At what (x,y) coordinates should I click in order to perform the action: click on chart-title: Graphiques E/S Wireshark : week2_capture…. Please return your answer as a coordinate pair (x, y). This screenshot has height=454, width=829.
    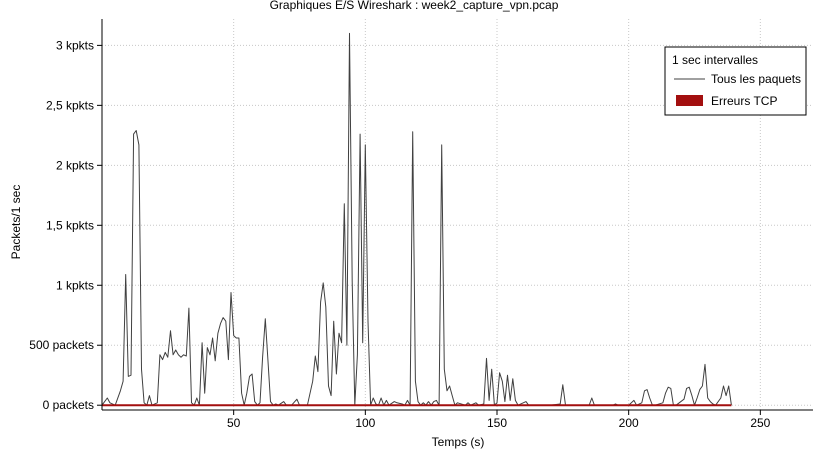
    Looking at the image, I should click on (414, 6).